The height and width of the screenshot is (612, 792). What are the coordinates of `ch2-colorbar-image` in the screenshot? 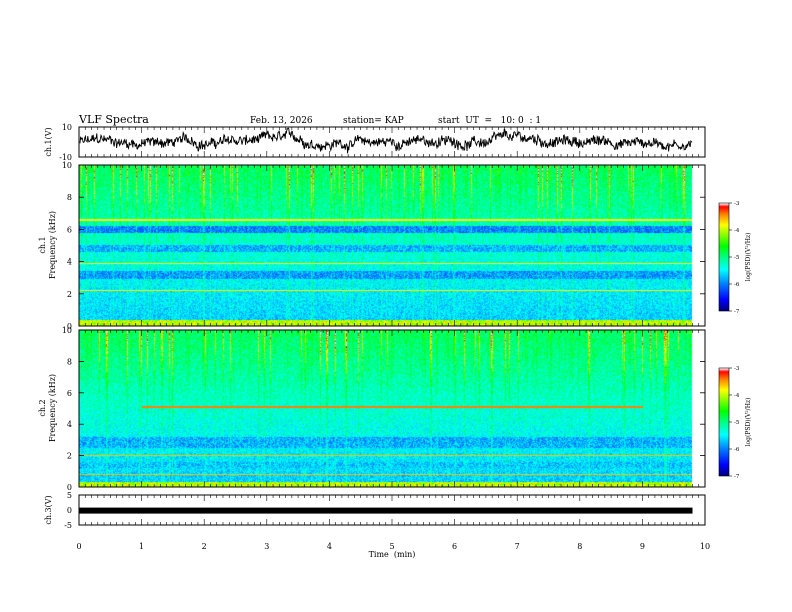 It's located at (724, 422).